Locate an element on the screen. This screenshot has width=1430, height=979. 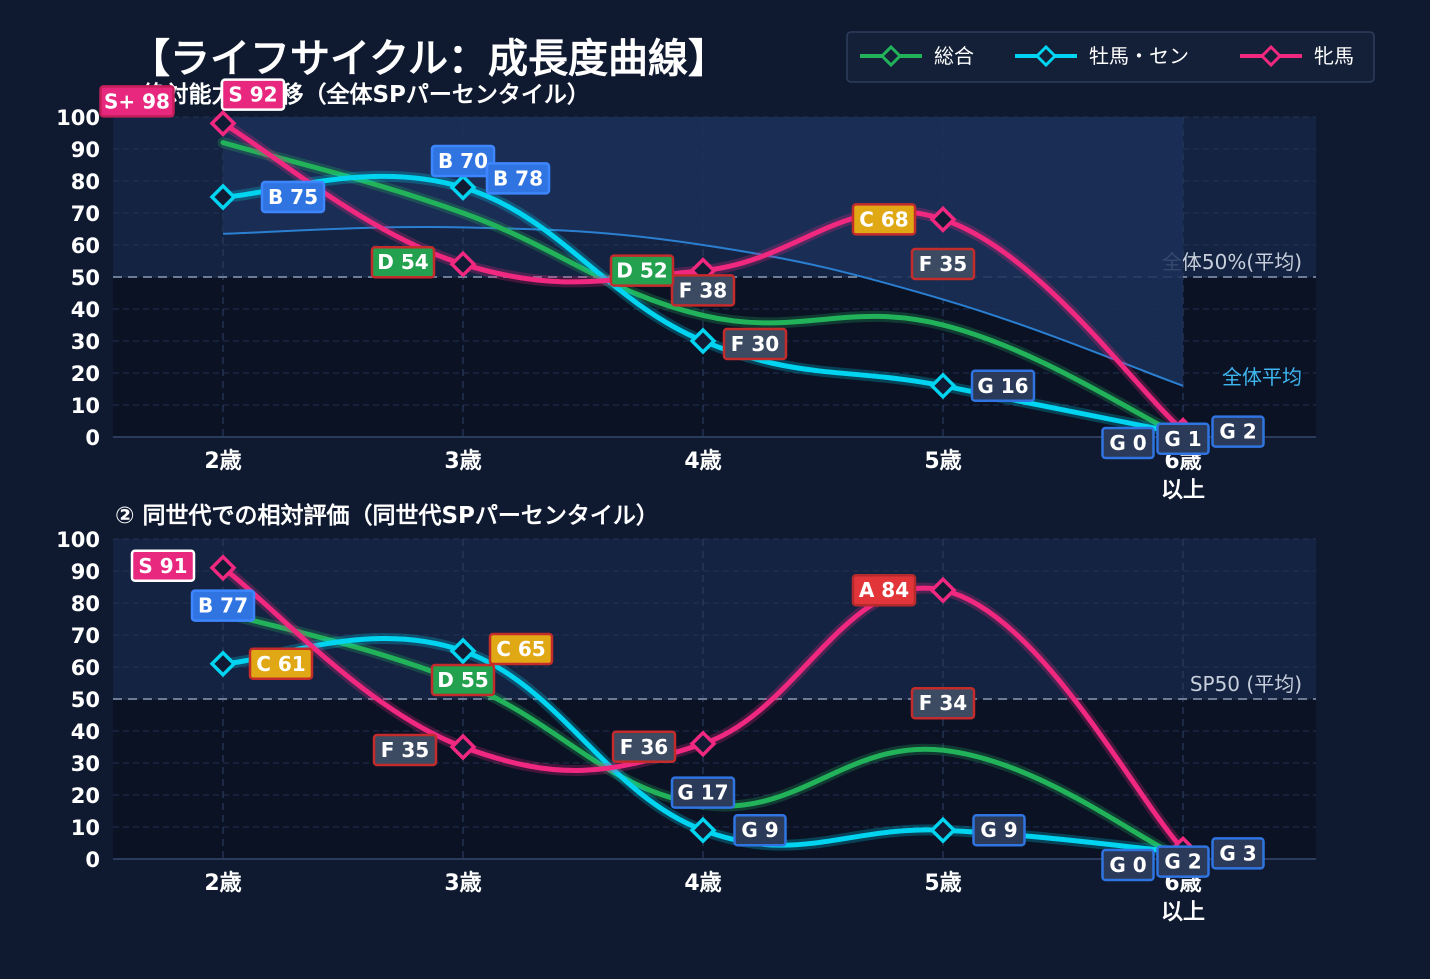
data-label-text: S 92 is located at coordinates (252, 95).